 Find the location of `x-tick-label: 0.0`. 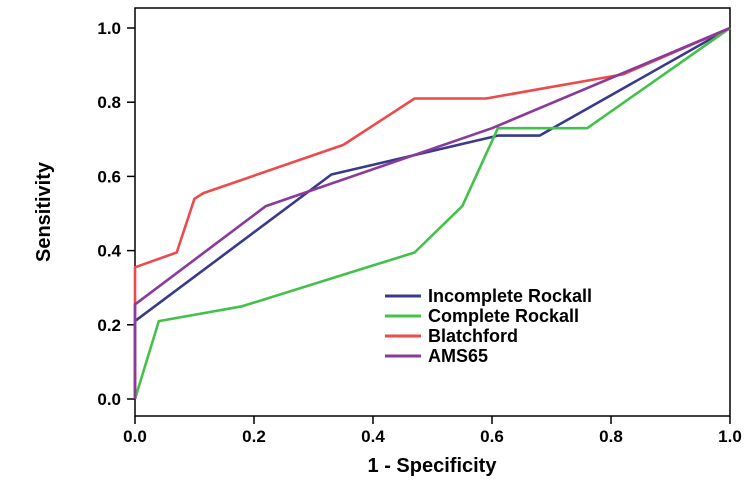

x-tick-label: 0.0 is located at coordinates (135, 436).